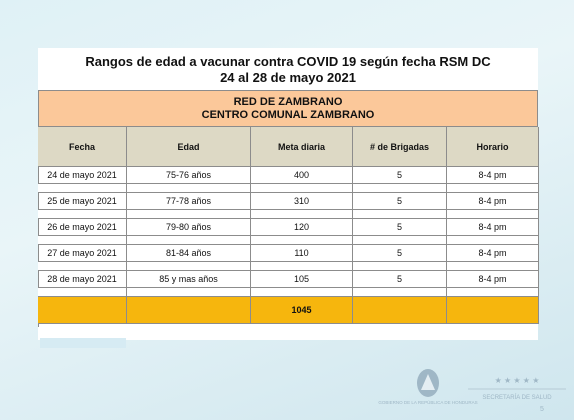 This screenshot has width=574, height=420. I want to click on table-cell: 77-78 años, so click(189, 201).